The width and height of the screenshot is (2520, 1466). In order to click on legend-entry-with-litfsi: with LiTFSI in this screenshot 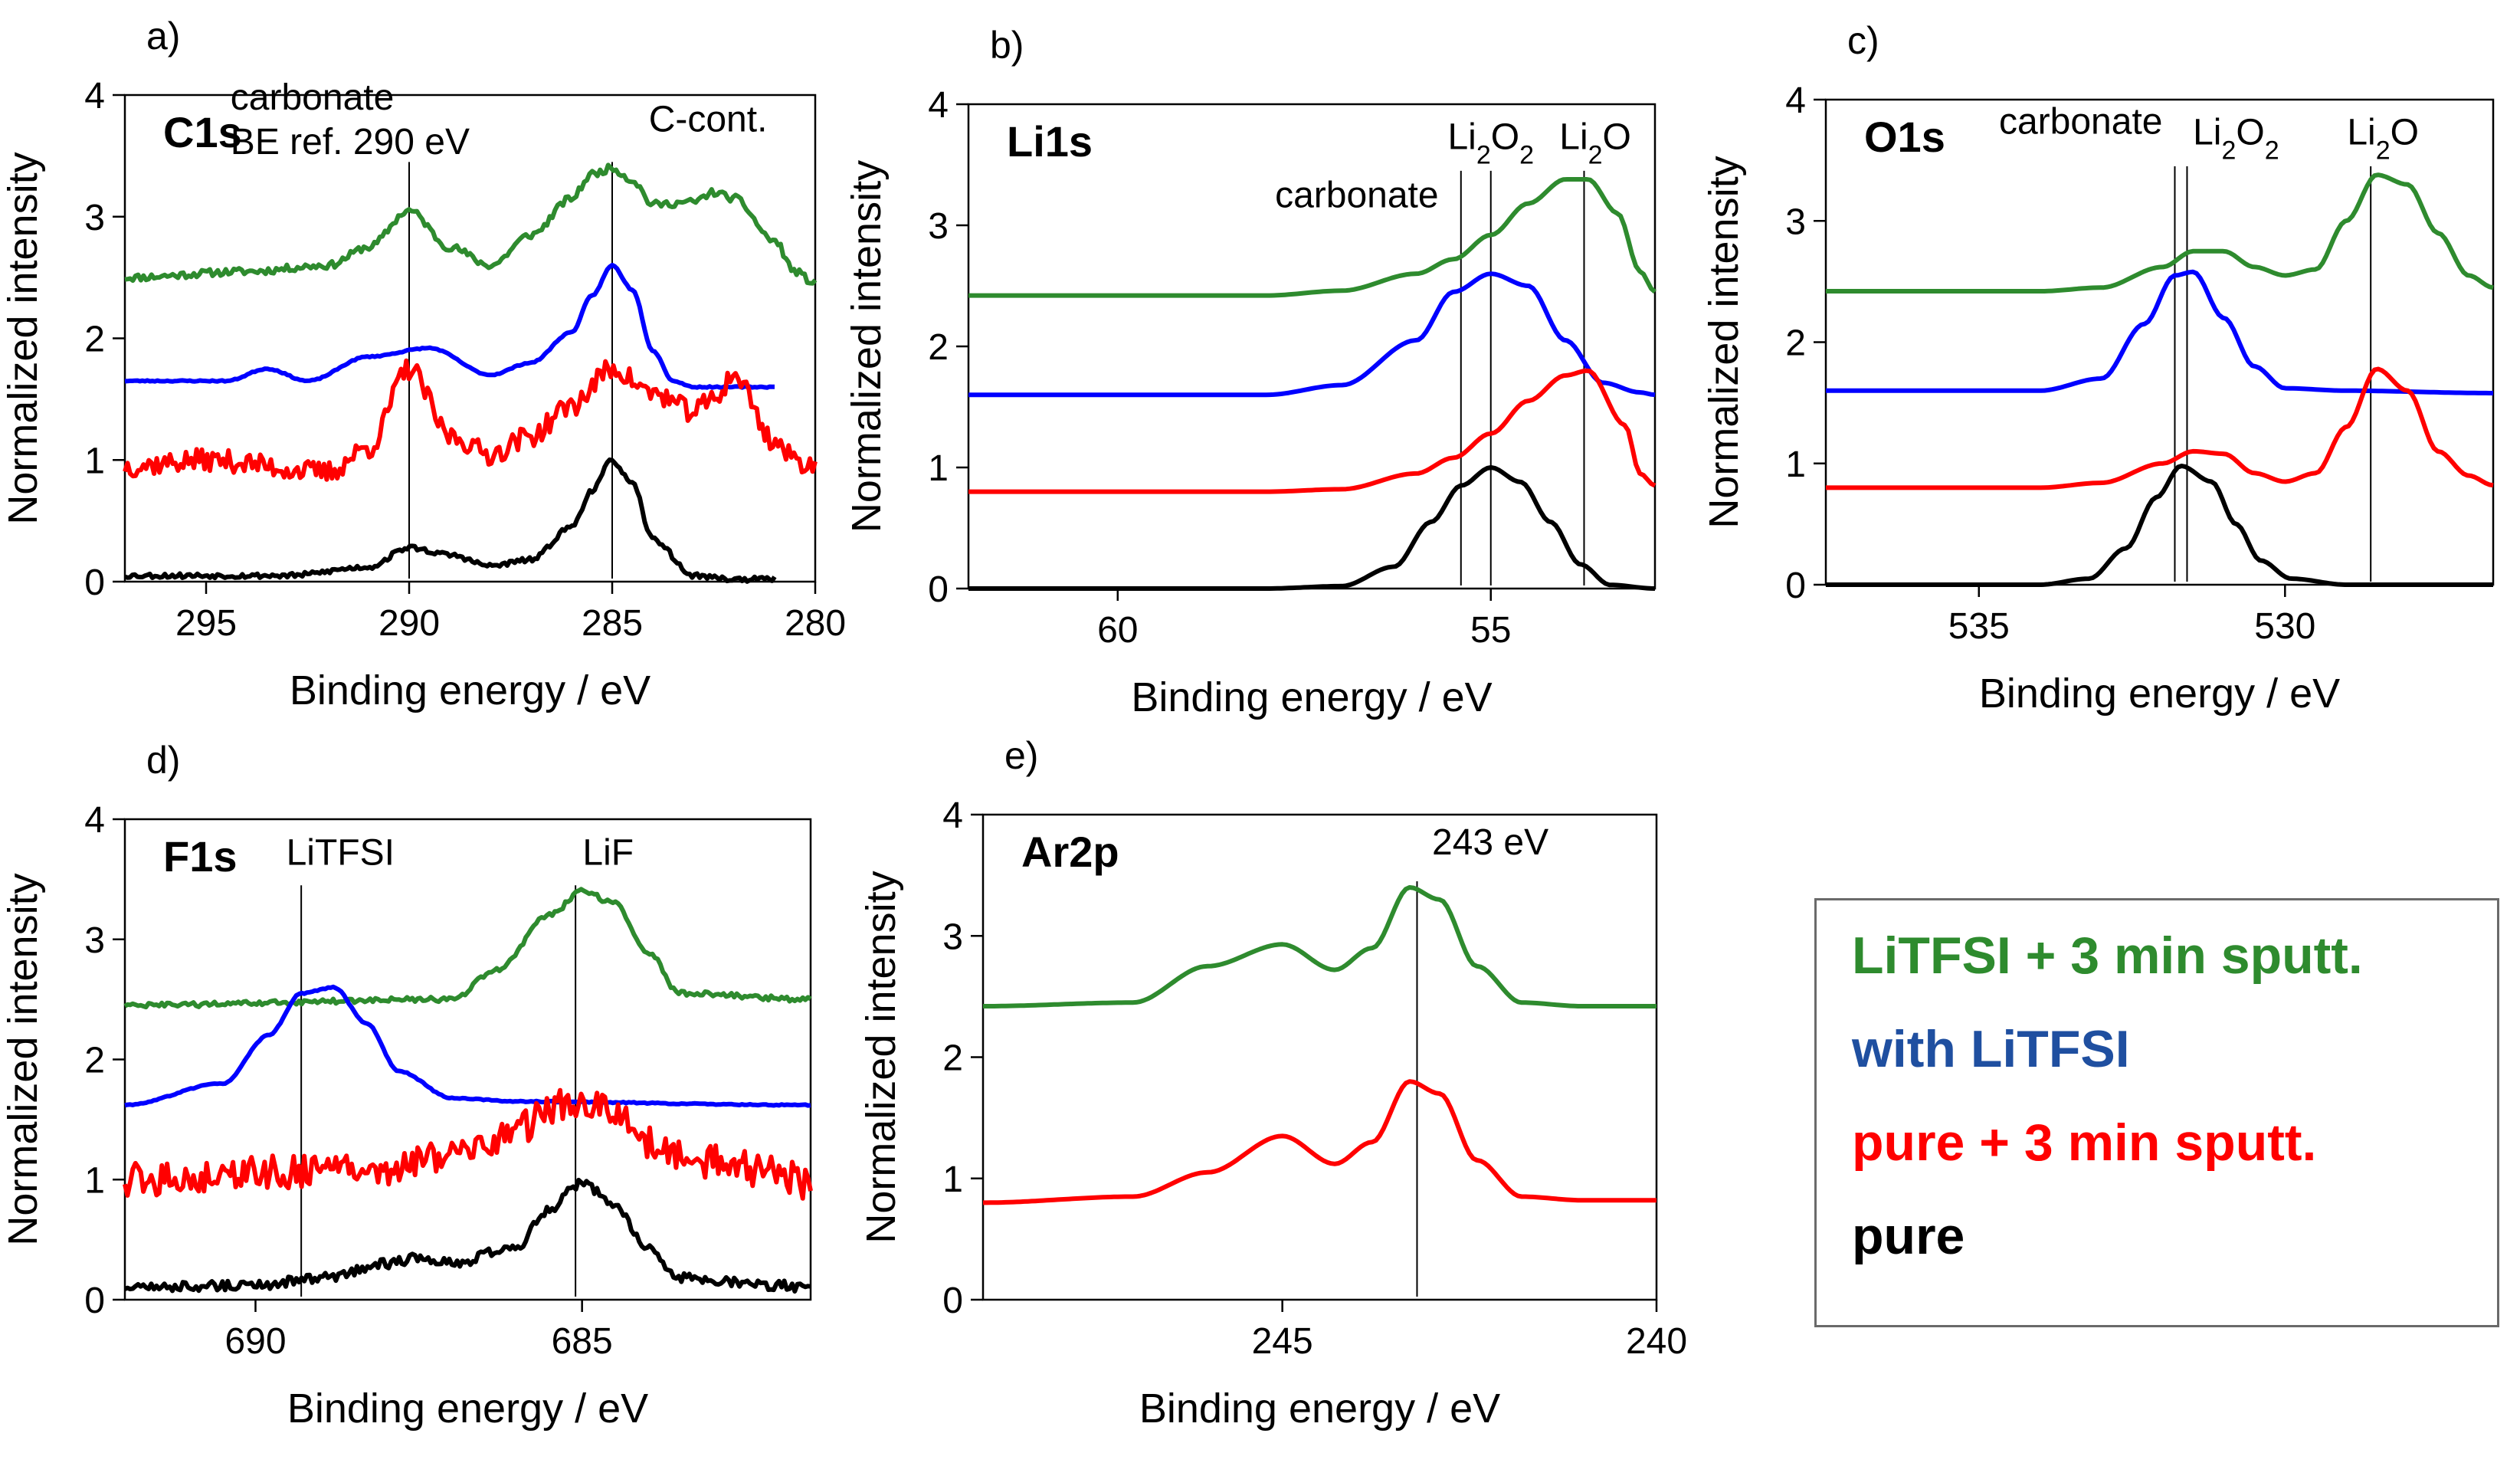, I will do `click(1991, 1049)`.